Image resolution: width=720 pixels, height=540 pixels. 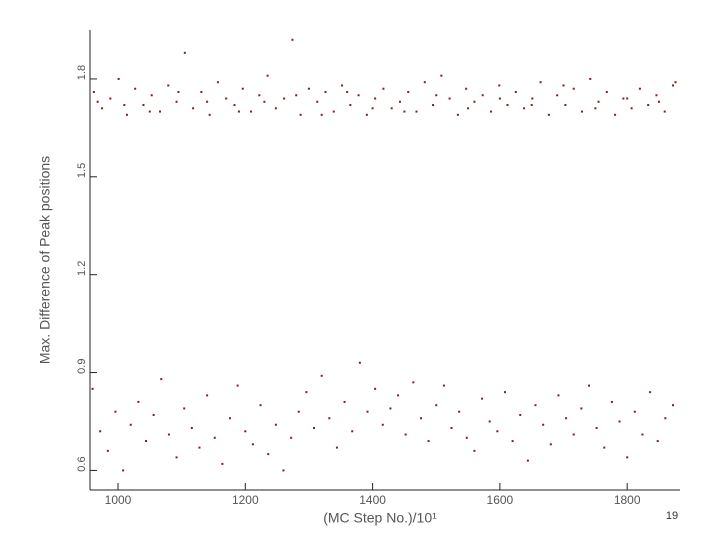 What do you see at coordinates (82, 72) in the screenshot?
I see `y-tick-label: 1.8` at bounding box center [82, 72].